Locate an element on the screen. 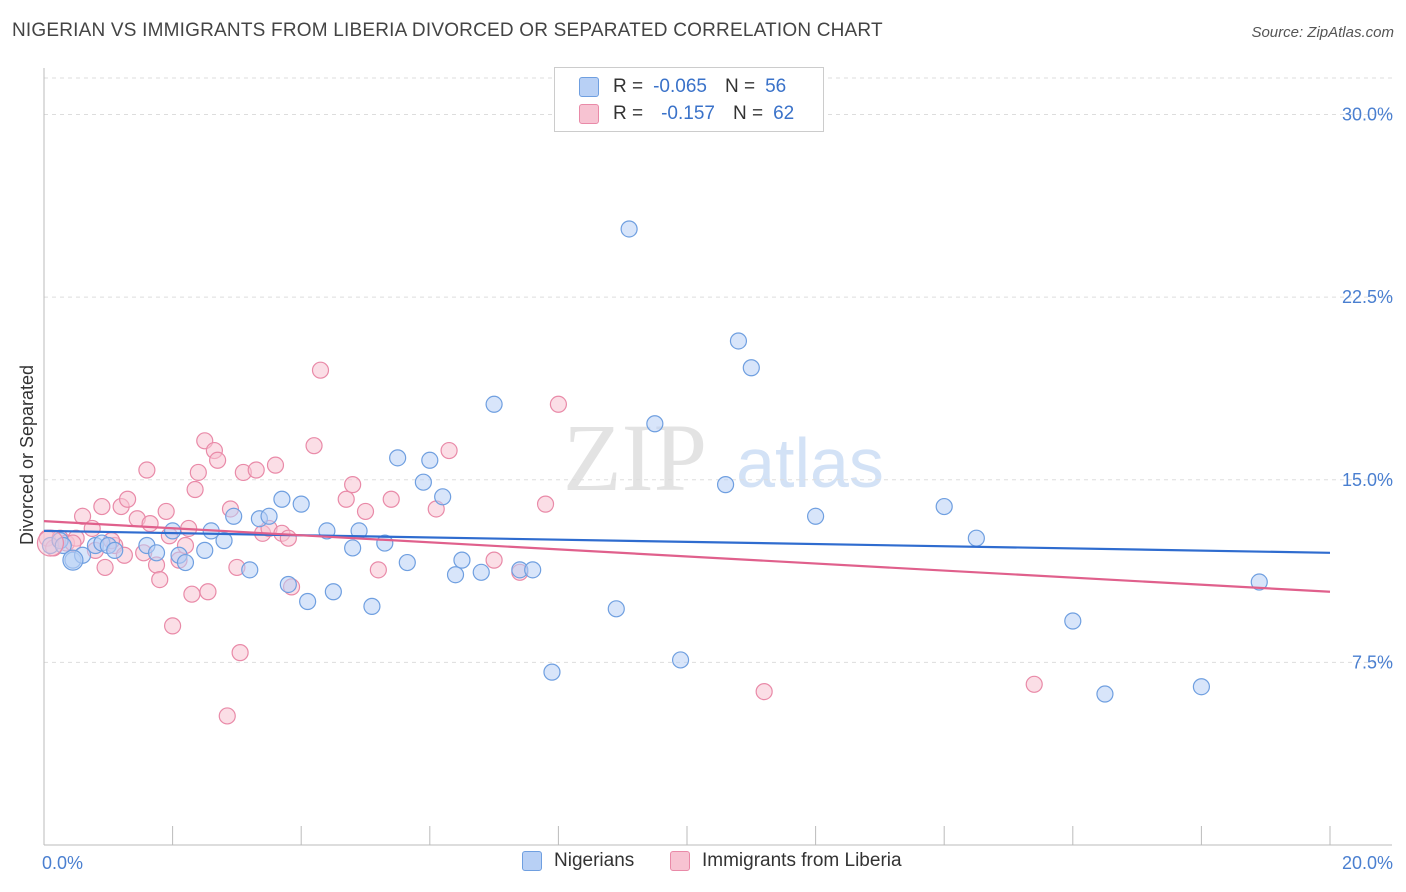  y-tick-label: 7.5% is located at coordinates (1372, 662).